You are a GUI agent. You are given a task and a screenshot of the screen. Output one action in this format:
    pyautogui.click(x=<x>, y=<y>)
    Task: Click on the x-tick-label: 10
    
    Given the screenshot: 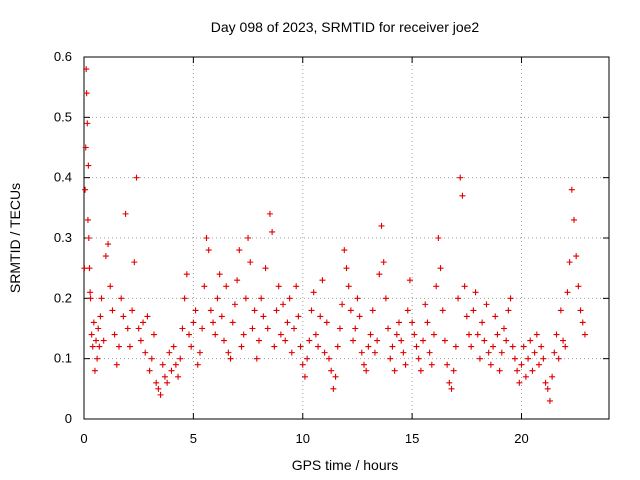 What is the action you would take?
    pyautogui.click(x=303, y=438)
    